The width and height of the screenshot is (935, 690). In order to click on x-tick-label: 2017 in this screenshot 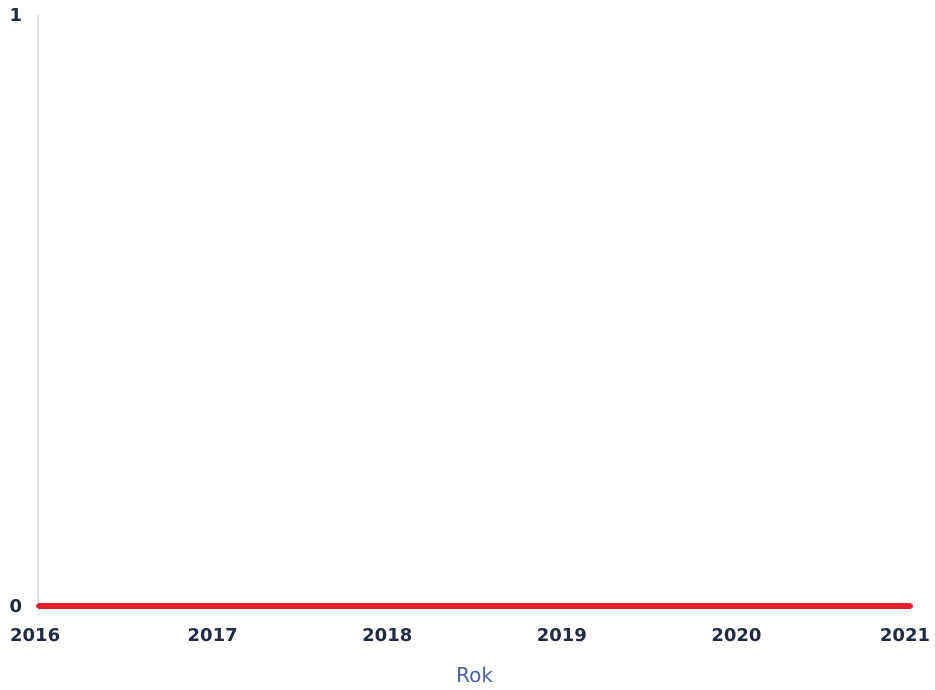, I will do `click(213, 635)`.